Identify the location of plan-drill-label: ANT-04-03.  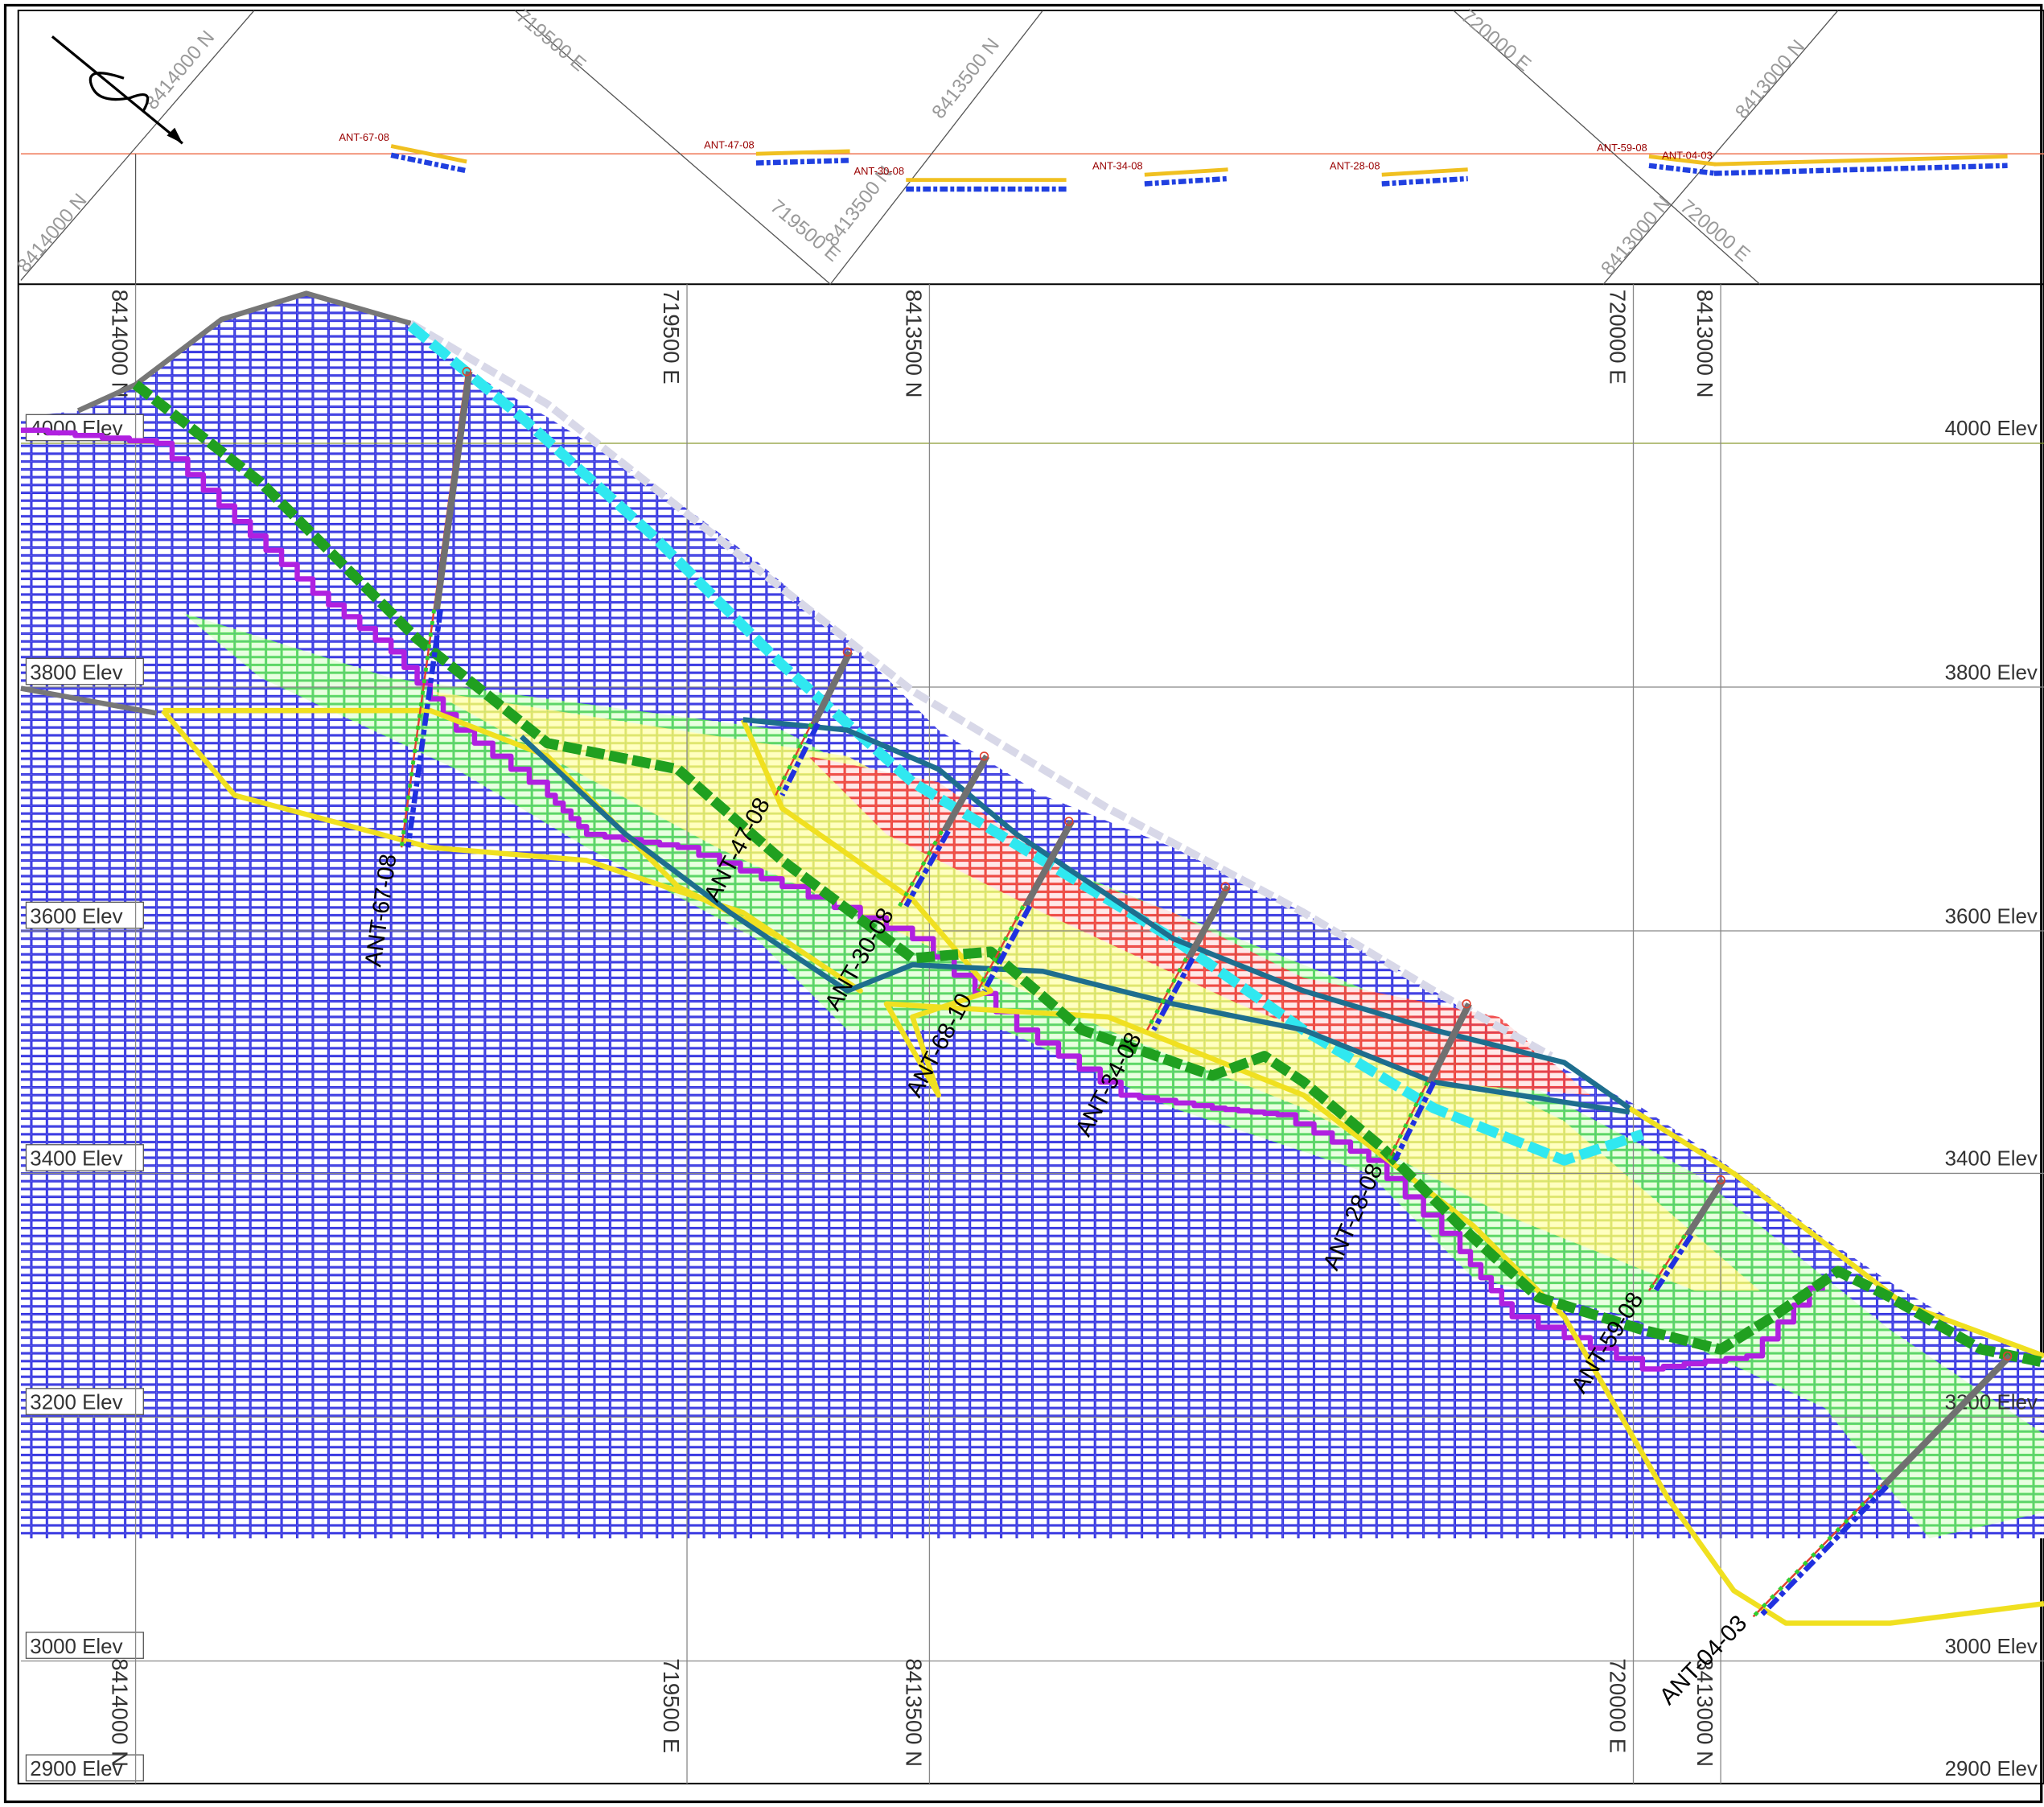
(1687, 156).